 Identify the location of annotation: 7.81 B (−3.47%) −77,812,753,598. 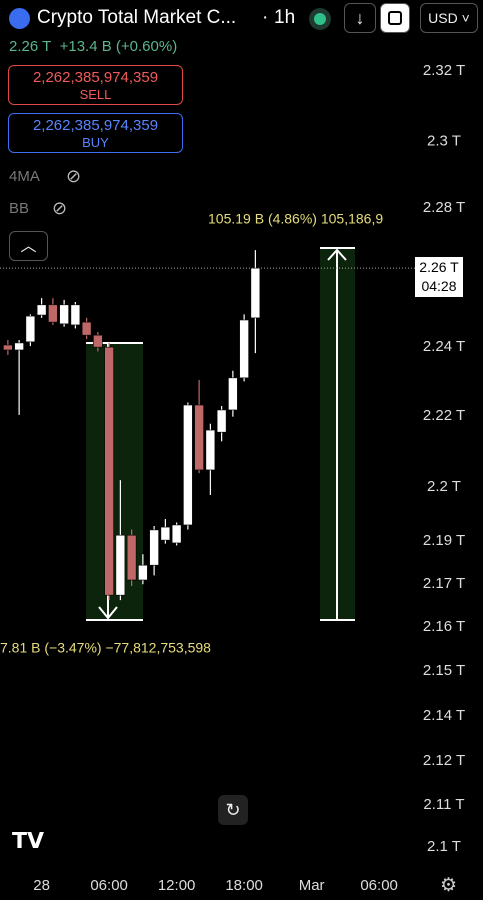
(105, 648).